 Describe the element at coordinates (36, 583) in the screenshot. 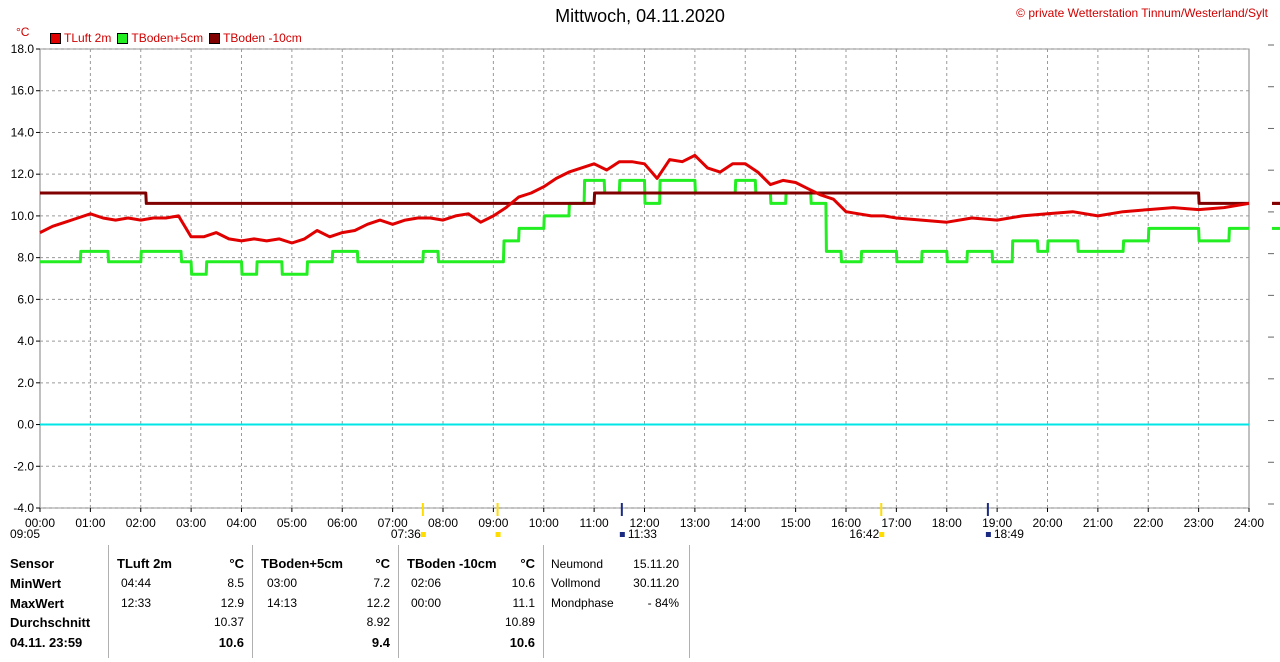

I see `row-label-min: MinWert` at that location.